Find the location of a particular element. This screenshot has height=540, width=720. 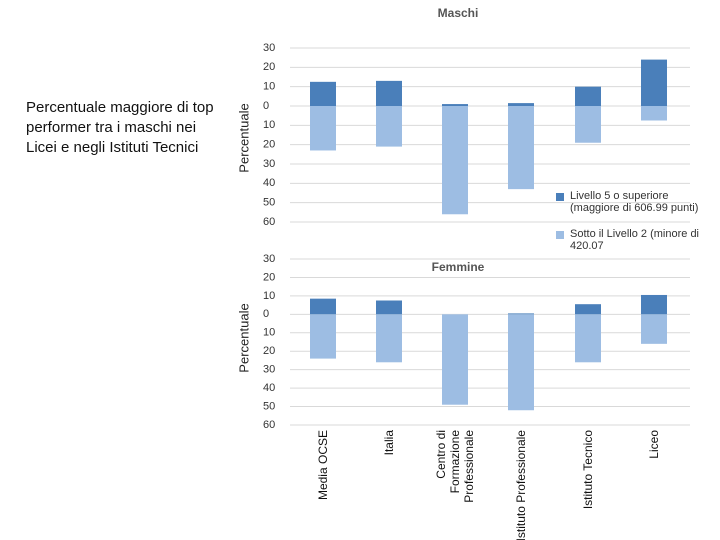

x-tick-label: Istituto Professionale is located at coordinates (521, 485).